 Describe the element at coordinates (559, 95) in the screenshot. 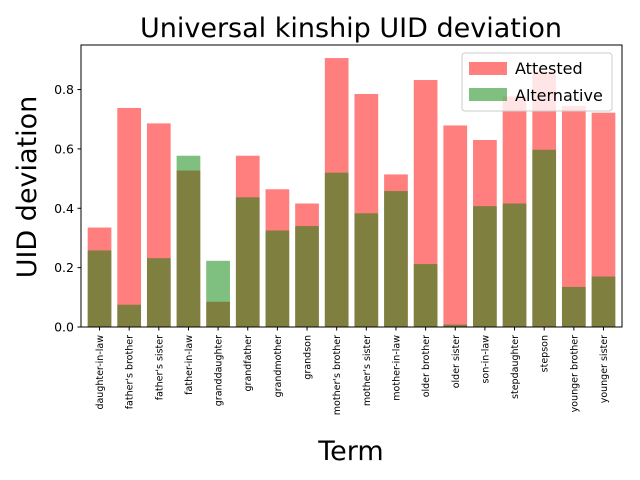

I see `legend-label-alternative: Alternative` at that location.